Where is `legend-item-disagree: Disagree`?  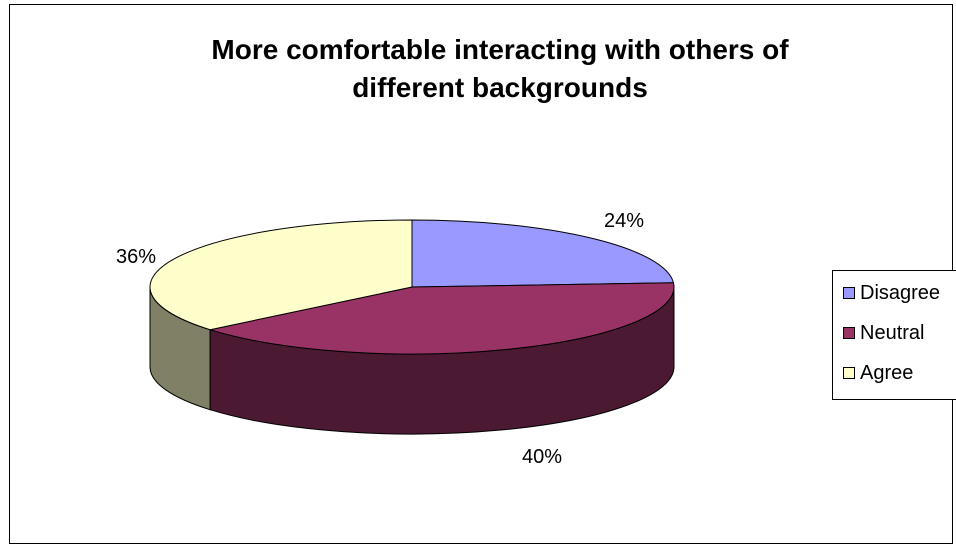
legend-item-disagree: Disagree is located at coordinates (891, 293).